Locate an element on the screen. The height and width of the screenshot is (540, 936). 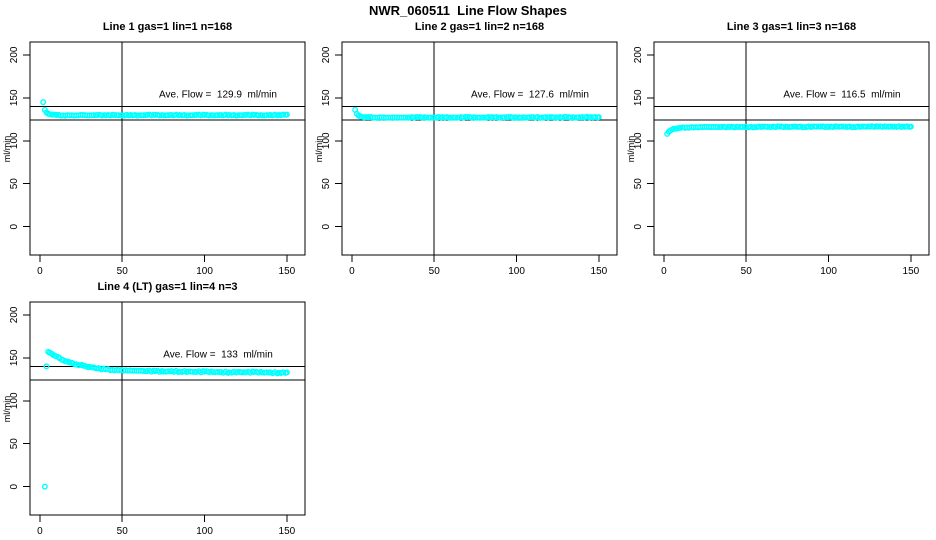
ave-flow-annotation: Ave. Flow = 129.9 ml/min is located at coordinates (218, 95).